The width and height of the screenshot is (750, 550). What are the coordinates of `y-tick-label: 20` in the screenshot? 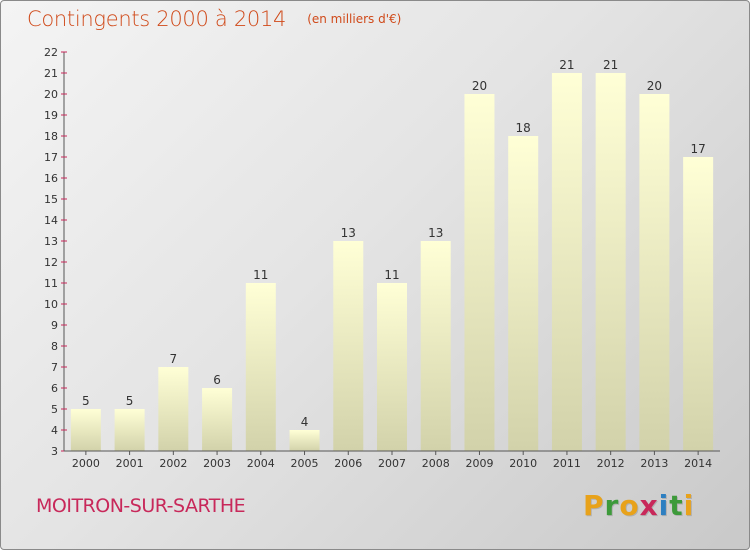 It's located at (51, 94).